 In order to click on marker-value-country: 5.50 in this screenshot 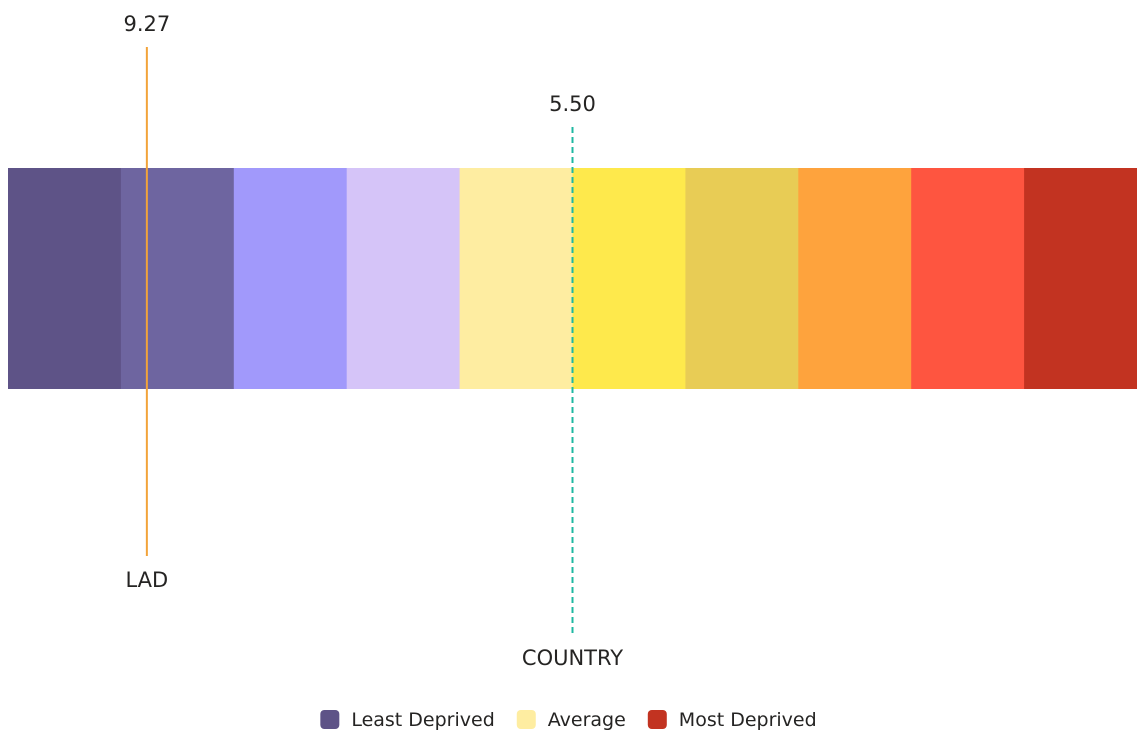, I will do `click(572, 104)`.